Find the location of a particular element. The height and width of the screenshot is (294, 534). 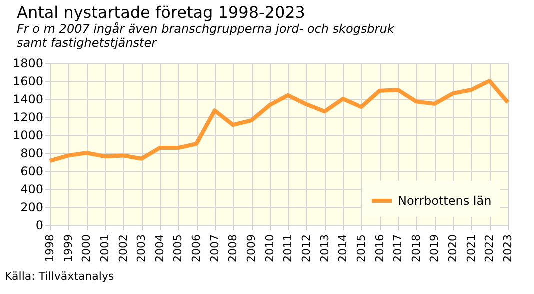

x-tick-label: 2012 is located at coordinates (306, 248).